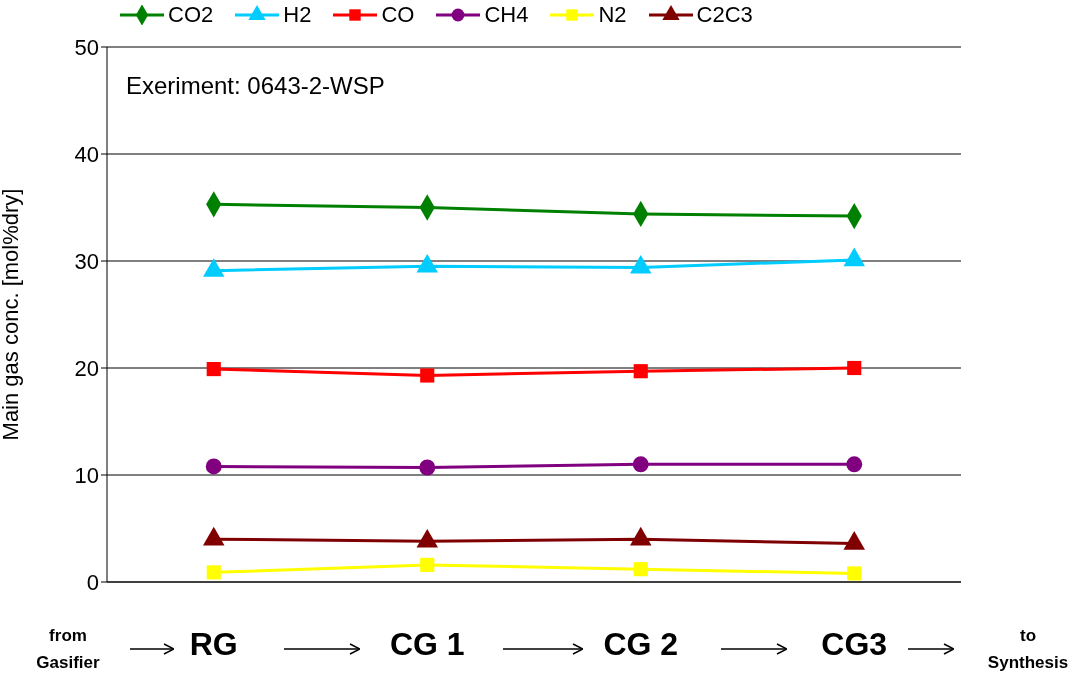 The height and width of the screenshot is (683, 1085). I want to click on legend-label: H2, so click(297, 15).